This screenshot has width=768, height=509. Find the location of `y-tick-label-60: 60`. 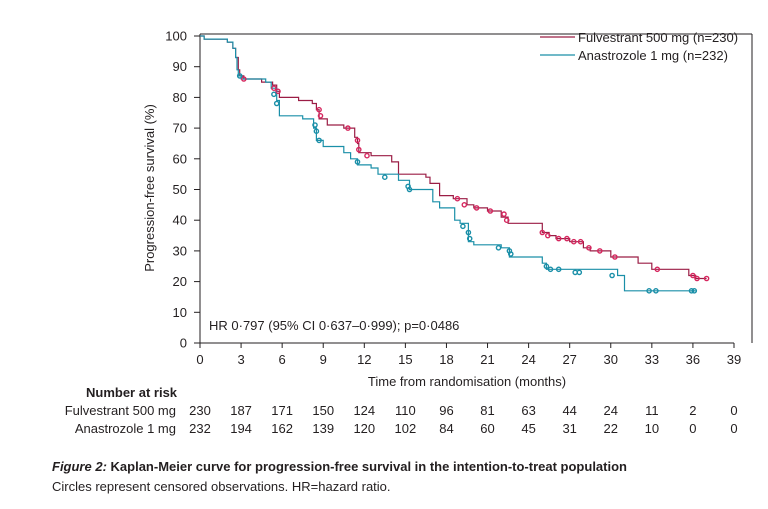

y-tick-label-60: 60 is located at coordinates (180, 158).